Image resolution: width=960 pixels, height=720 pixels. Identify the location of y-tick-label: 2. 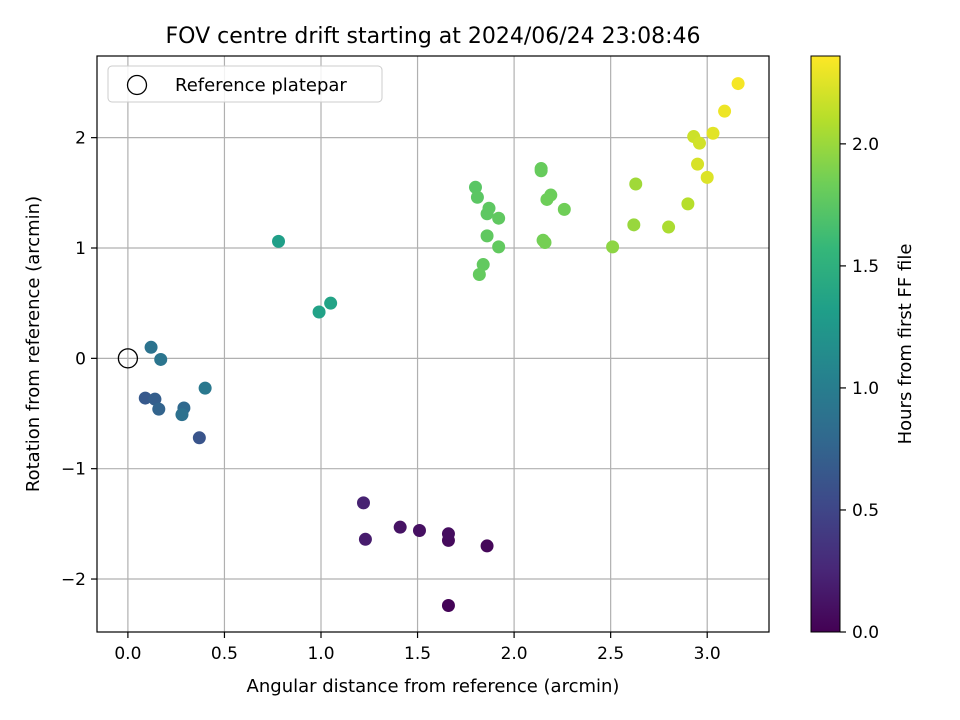
(80, 139).